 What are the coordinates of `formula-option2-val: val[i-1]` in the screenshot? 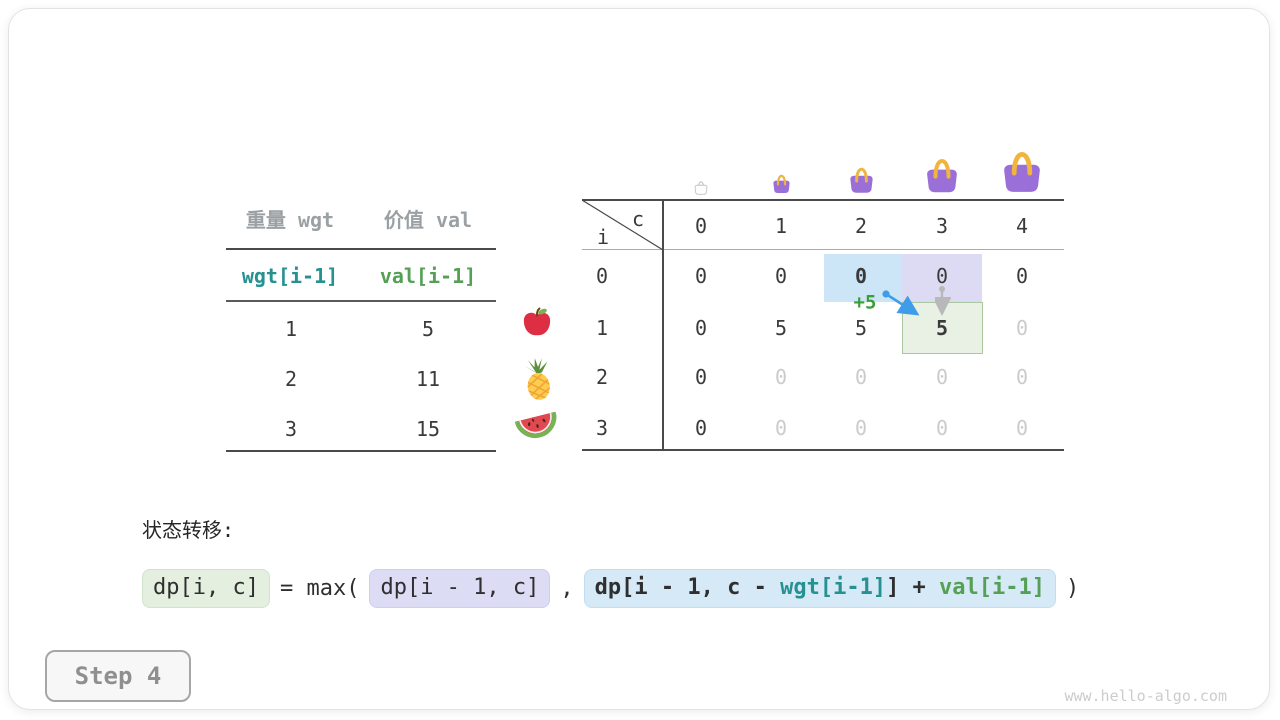 It's located at (992, 587).